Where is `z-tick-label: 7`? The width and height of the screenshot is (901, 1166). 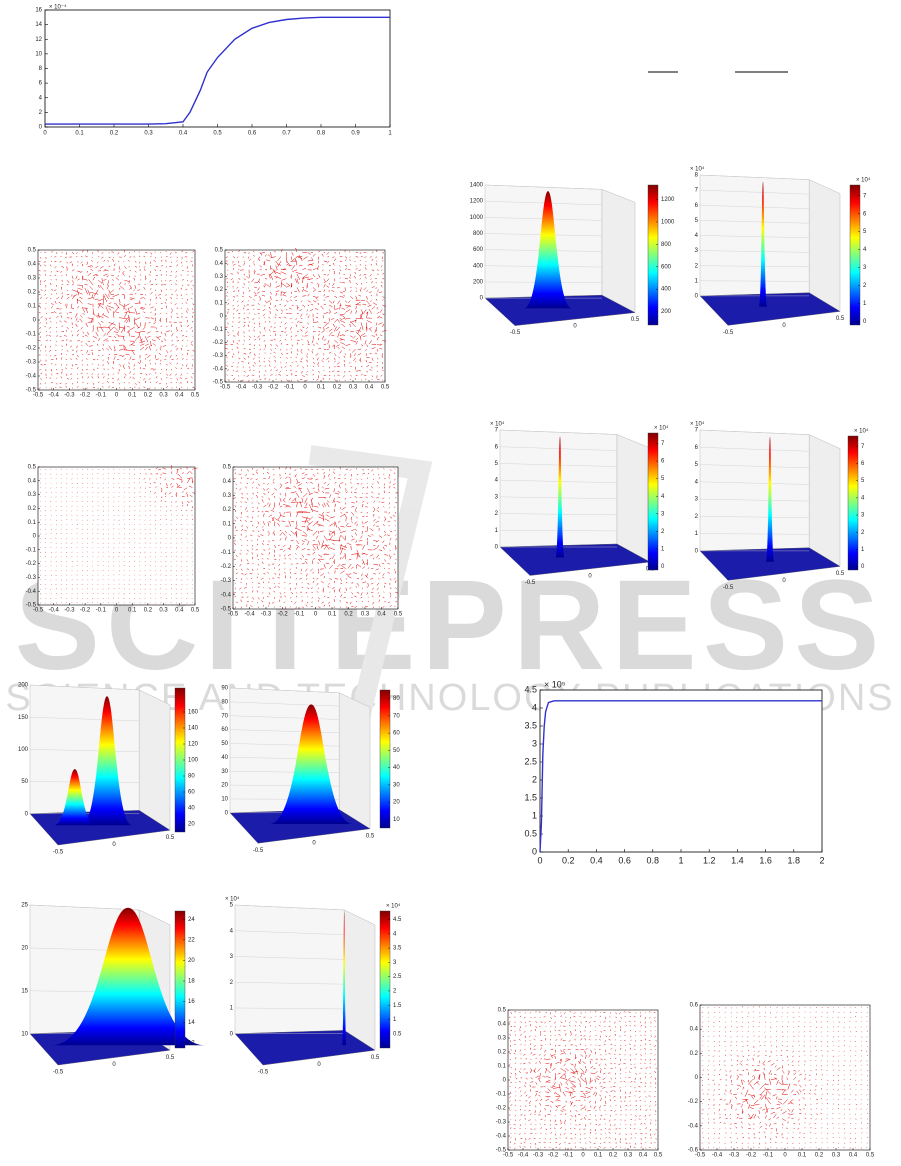 z-tick-label: 7 is located at coordinates (697, 191).